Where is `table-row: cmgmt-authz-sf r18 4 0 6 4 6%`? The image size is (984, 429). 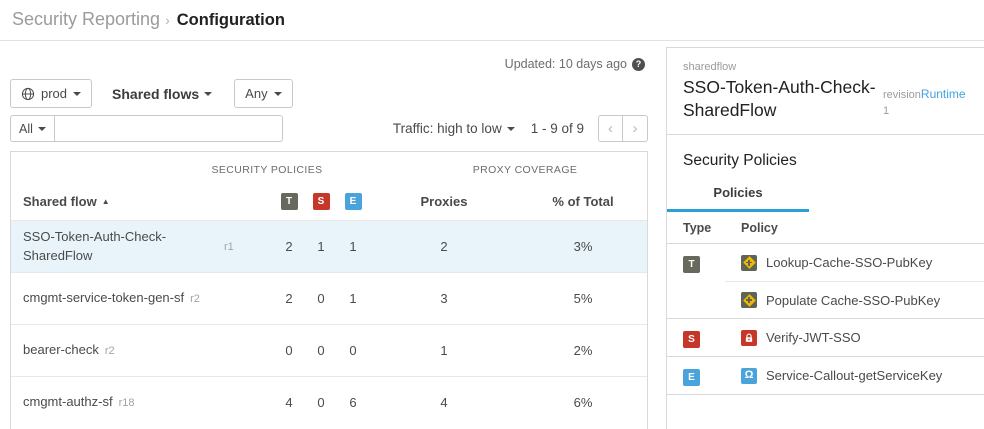
table-row: cmgmt-authz-sf r18 4 0 6 4 6% is located at coordinates (329, 402).